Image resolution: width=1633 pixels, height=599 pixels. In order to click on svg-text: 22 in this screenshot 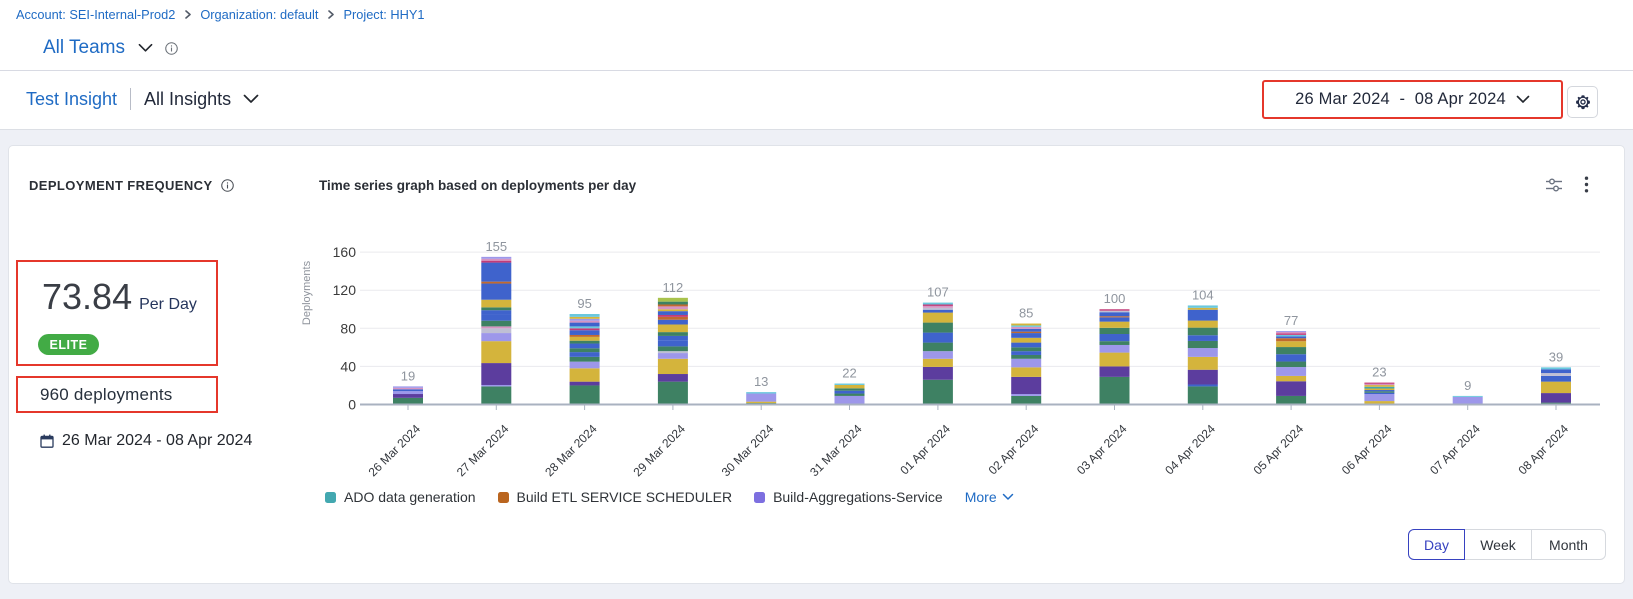, I will do `click(849, 373)`.